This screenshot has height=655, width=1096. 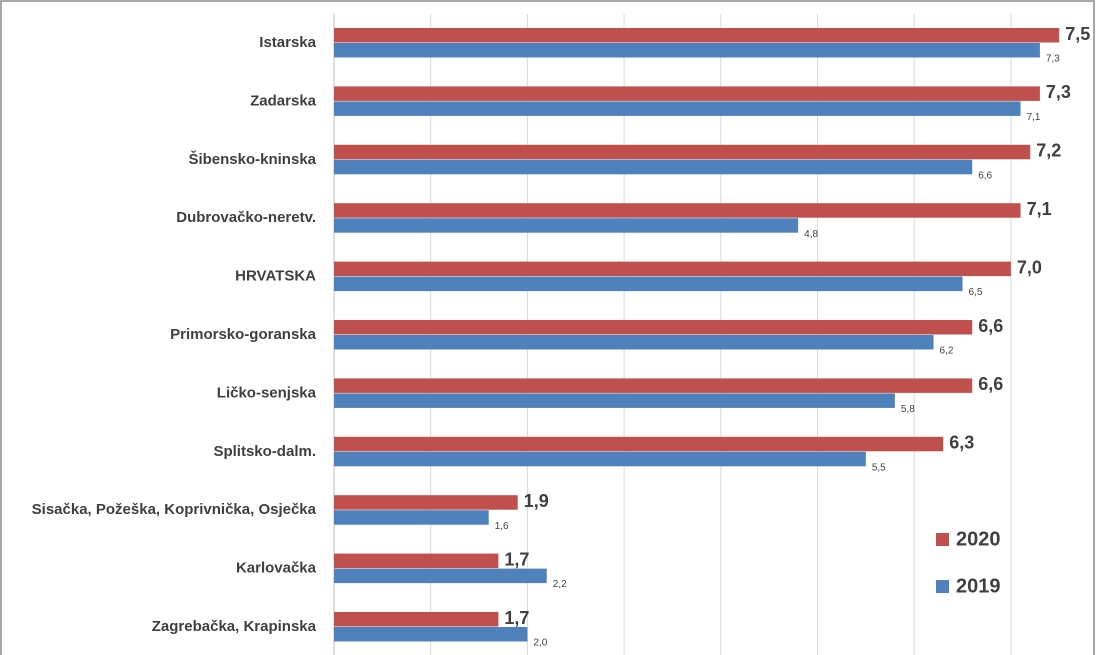 What do you see at coordinates (976, 292) in the screenshot?
I see `value-label: 6,5` at bounding box center [976, 292].